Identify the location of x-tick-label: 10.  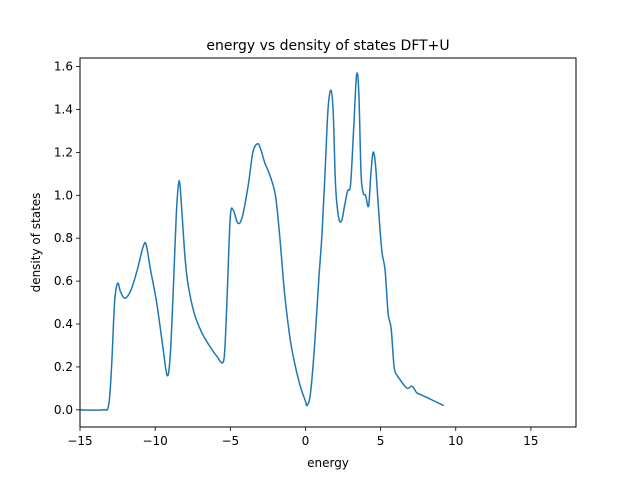
(455, 441).